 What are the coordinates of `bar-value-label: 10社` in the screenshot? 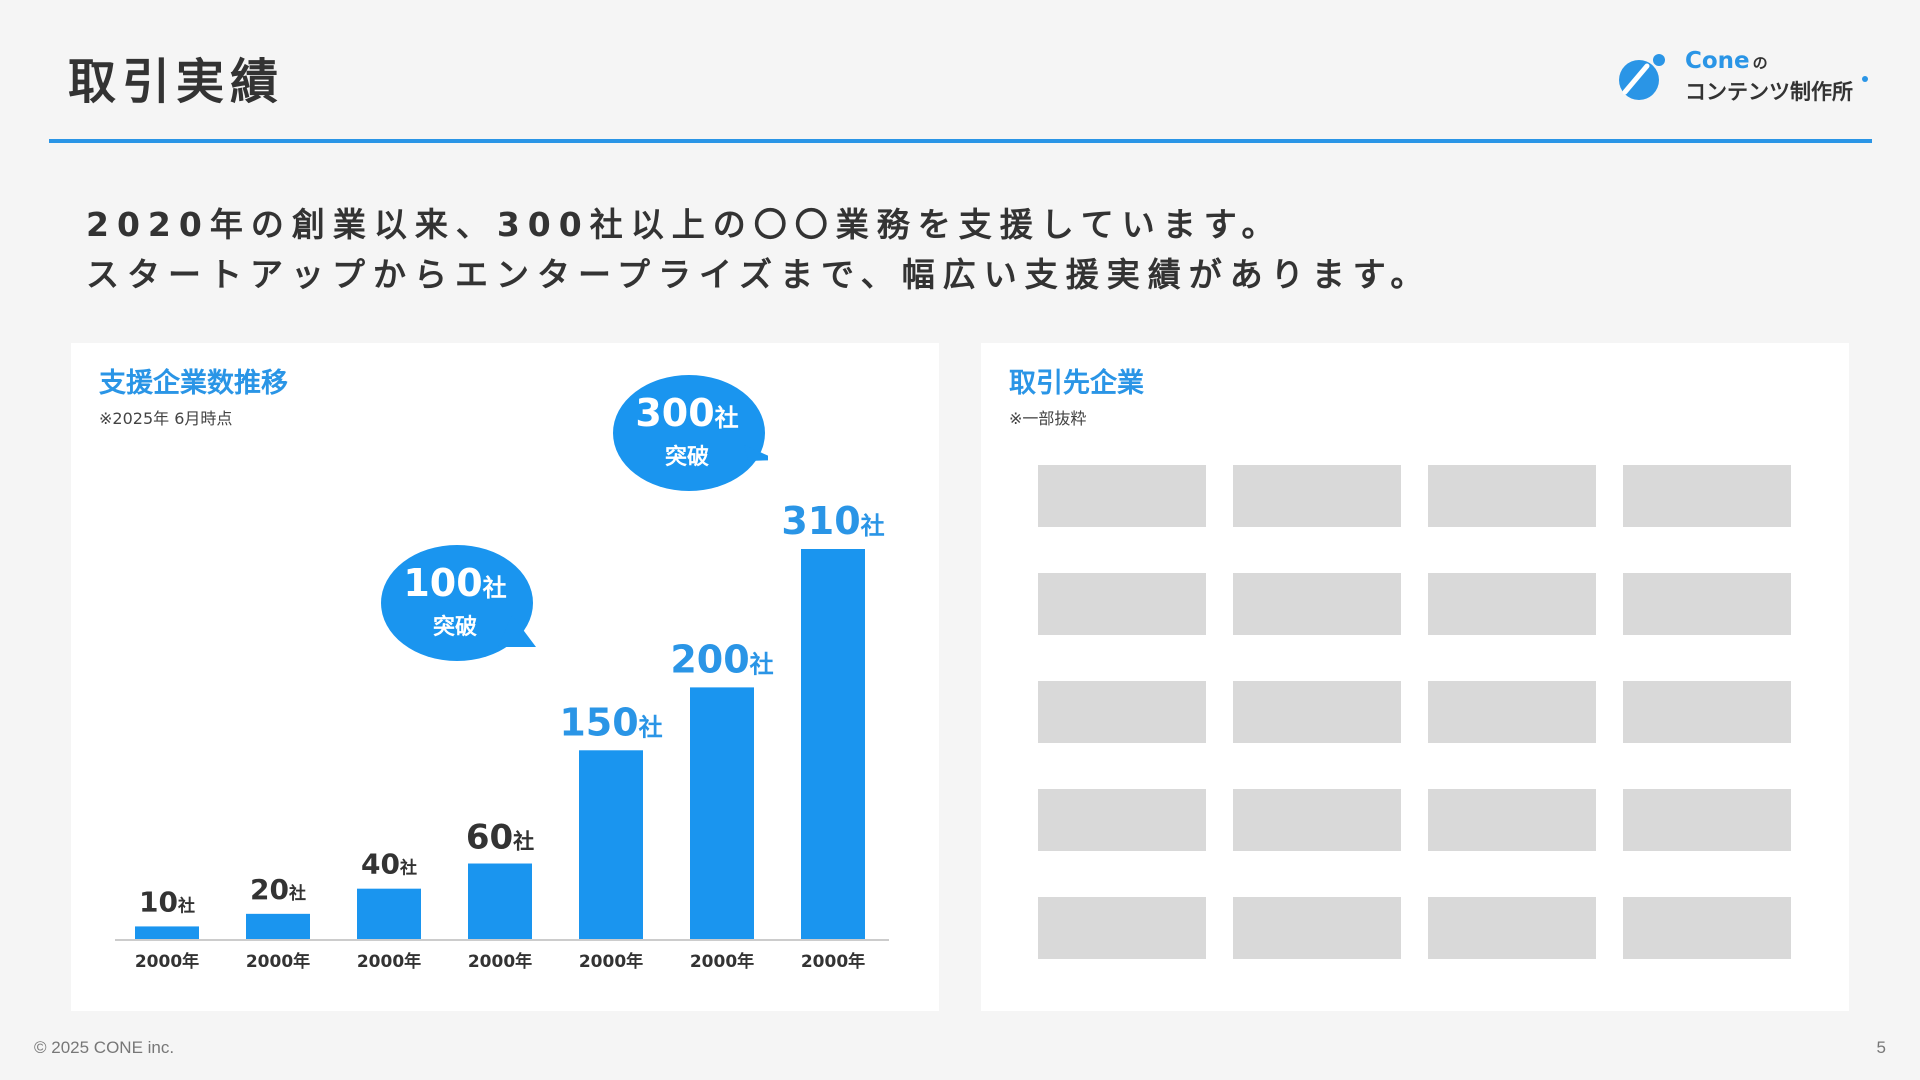 It's located at (167, 901).